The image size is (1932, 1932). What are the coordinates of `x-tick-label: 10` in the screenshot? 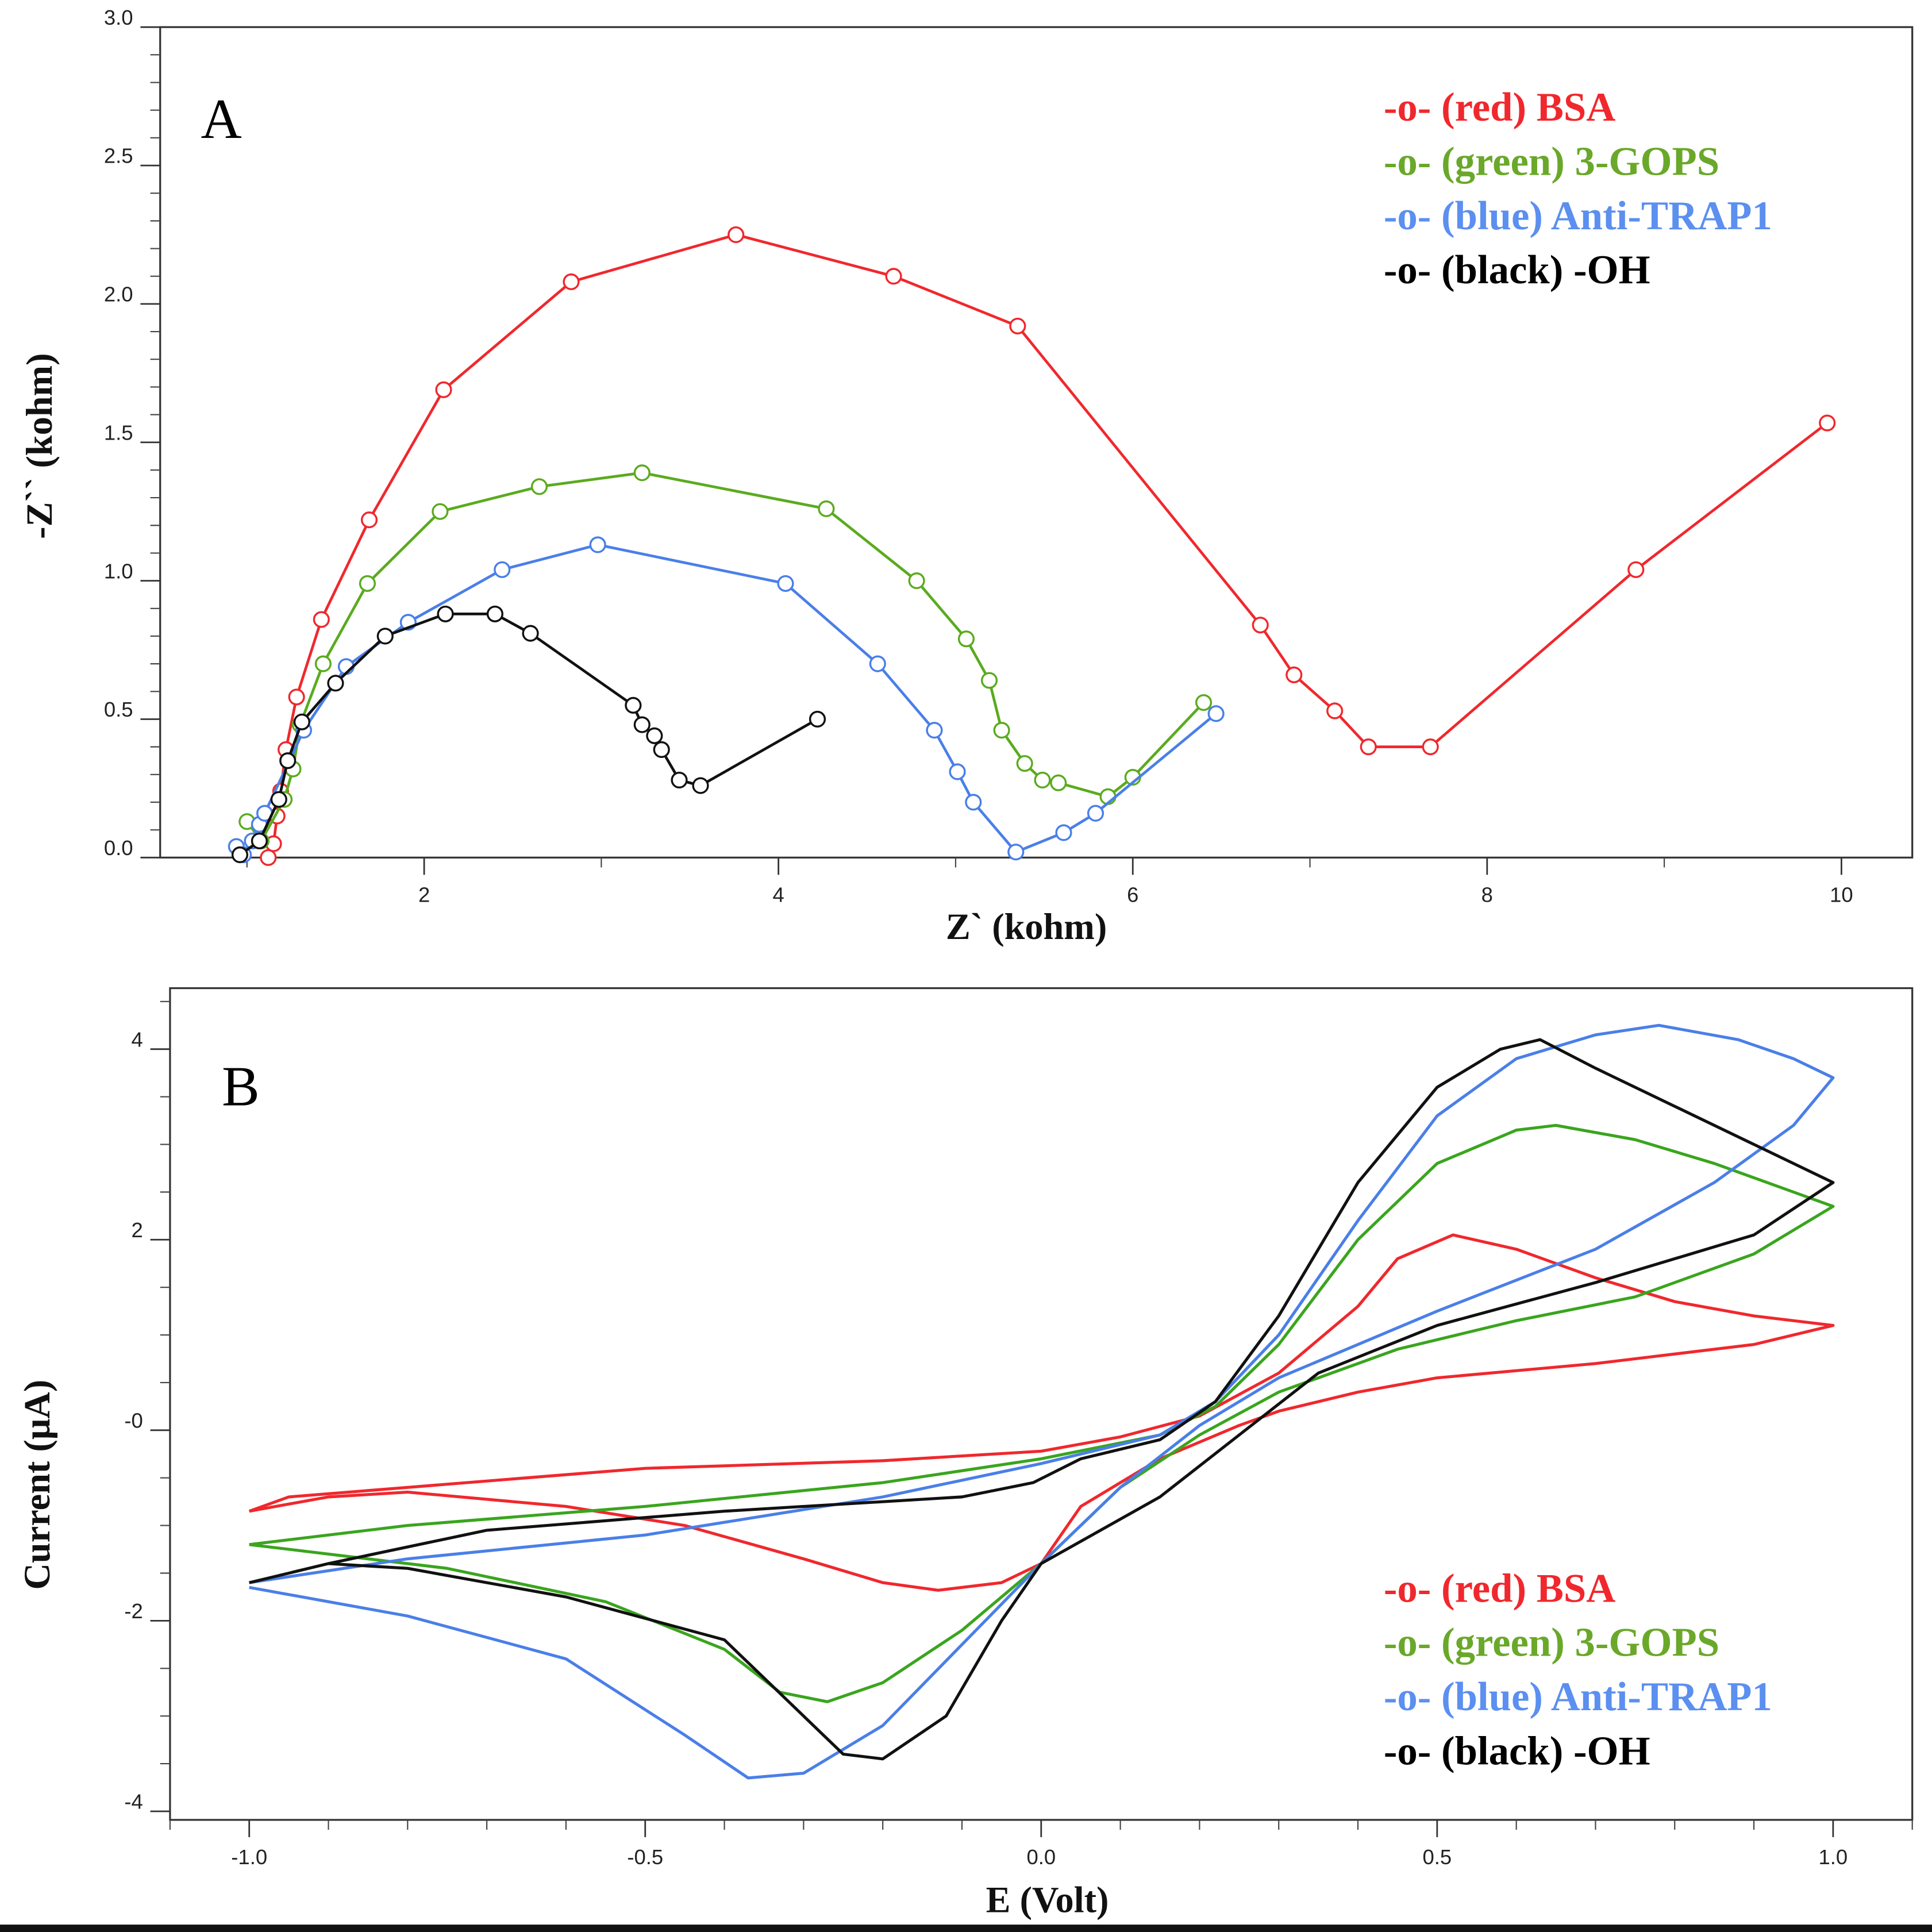 It's located at (1841, 895).